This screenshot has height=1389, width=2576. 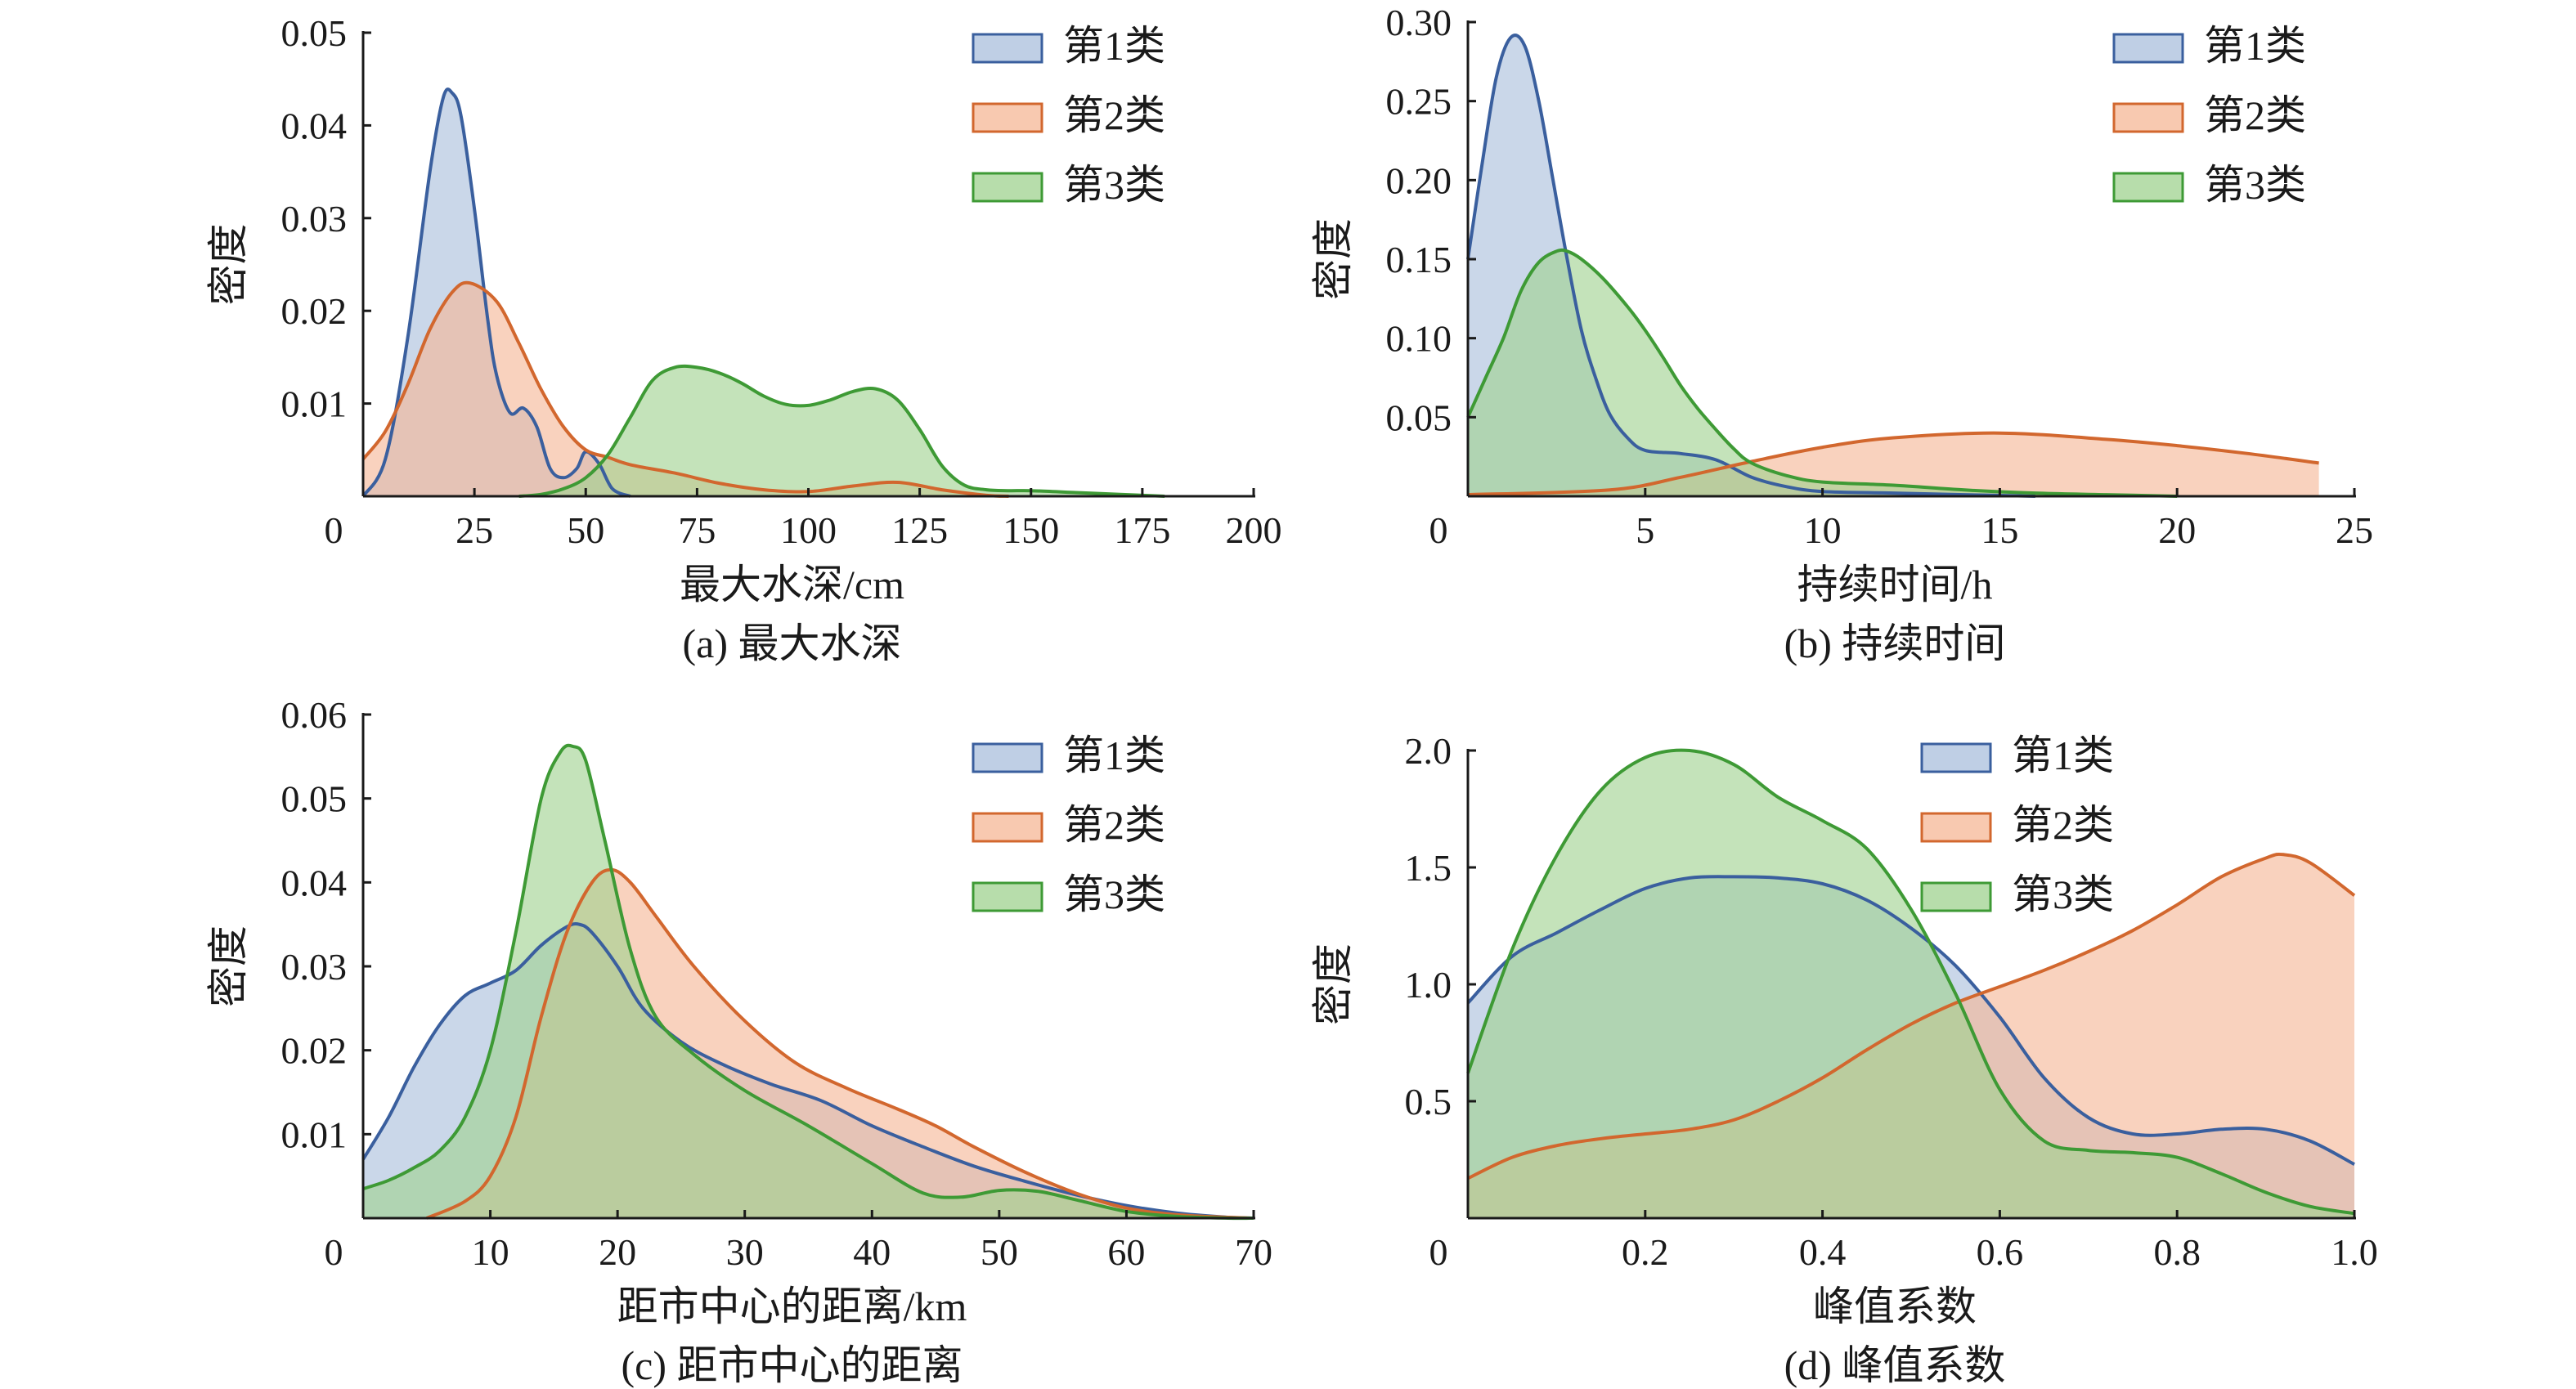 I want to click on x-tick-label: 15, so click(x=1999, y=530).